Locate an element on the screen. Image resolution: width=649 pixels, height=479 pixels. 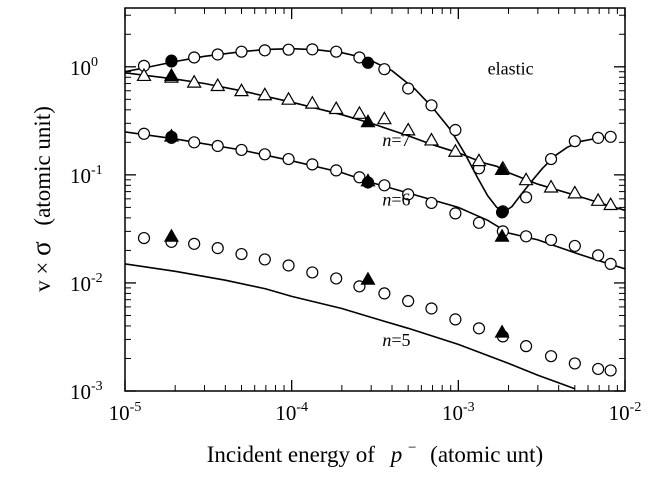
annotation-n5-n: n is located at coordinates (386, 340).